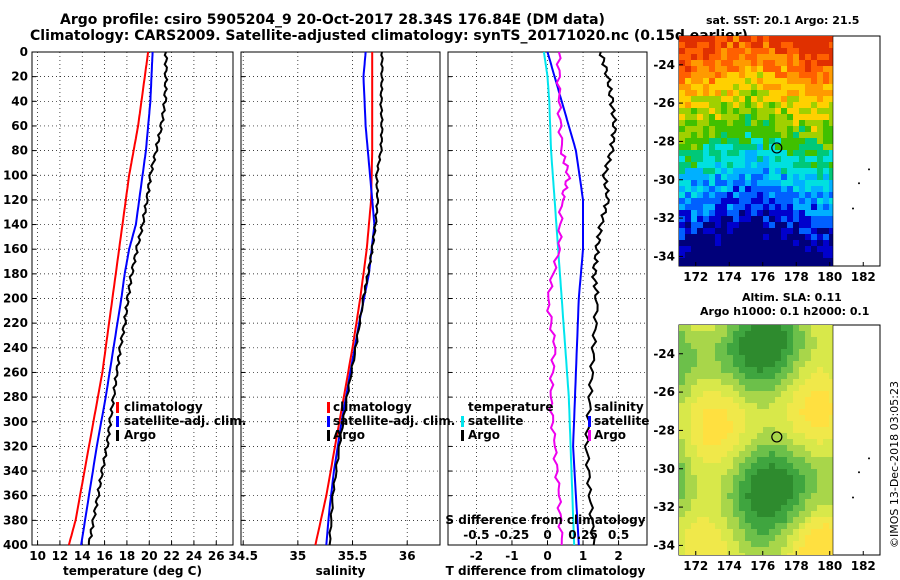  Describe the element at coordinates (783, 20) in the screenshot. I see `sst-map-title: sat. SST: 20.1 Argo: 21.5` at that location.